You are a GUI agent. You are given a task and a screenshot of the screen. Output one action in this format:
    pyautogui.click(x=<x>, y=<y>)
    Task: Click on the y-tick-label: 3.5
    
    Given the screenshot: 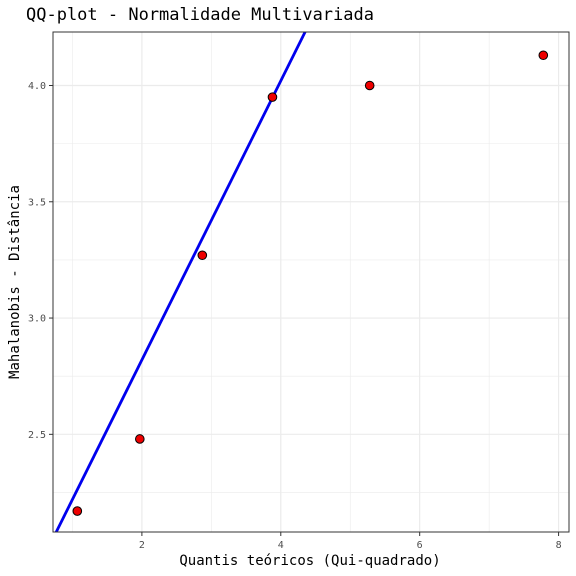 What is the action you would take?
    pyautogui.click(x=37, y=202)
    